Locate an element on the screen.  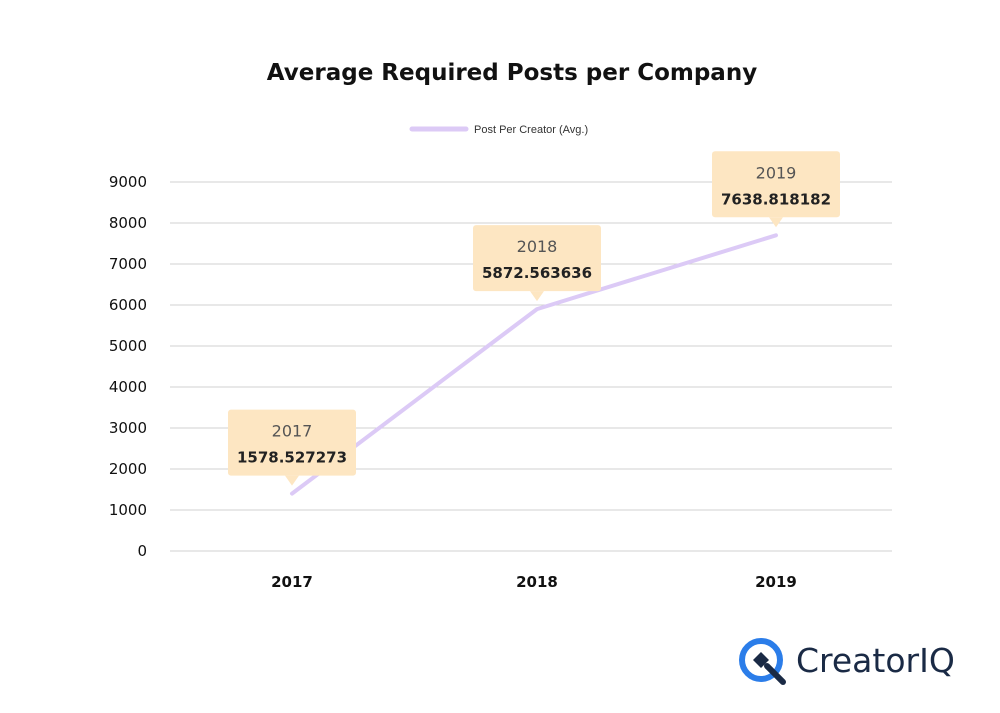
tooltip: 2018 5872.563636 is located at coordinates (537, 263).